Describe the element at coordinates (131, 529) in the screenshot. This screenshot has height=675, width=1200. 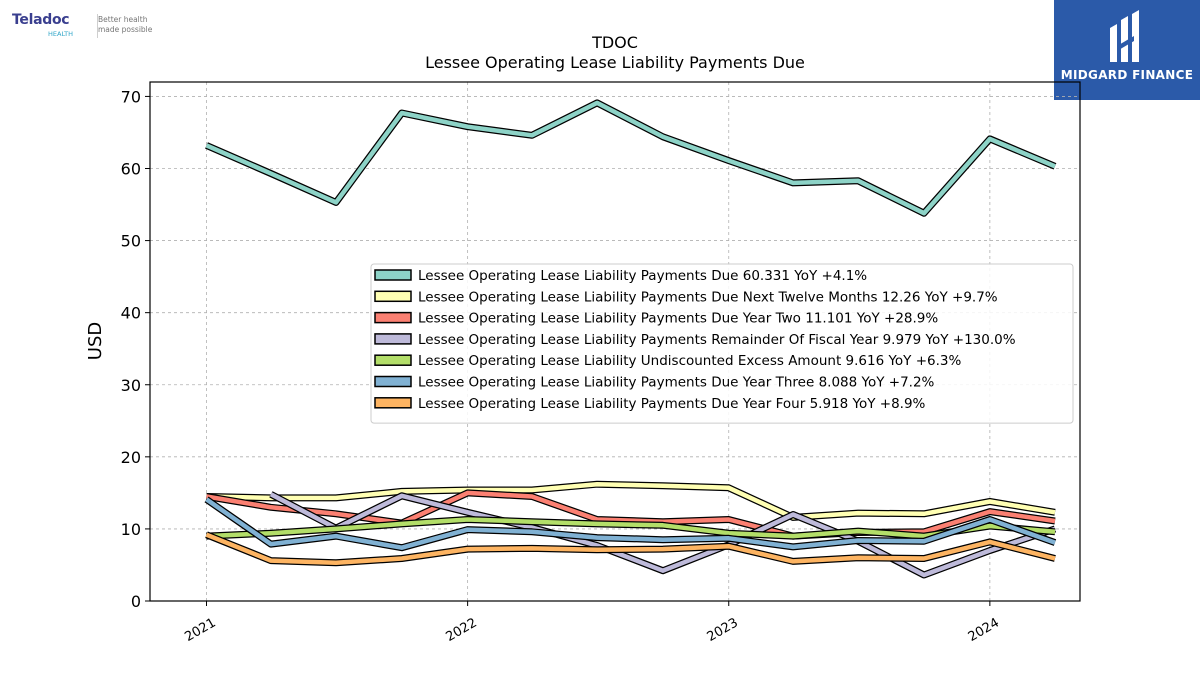
I see `y-tick-label: 10` at that location.